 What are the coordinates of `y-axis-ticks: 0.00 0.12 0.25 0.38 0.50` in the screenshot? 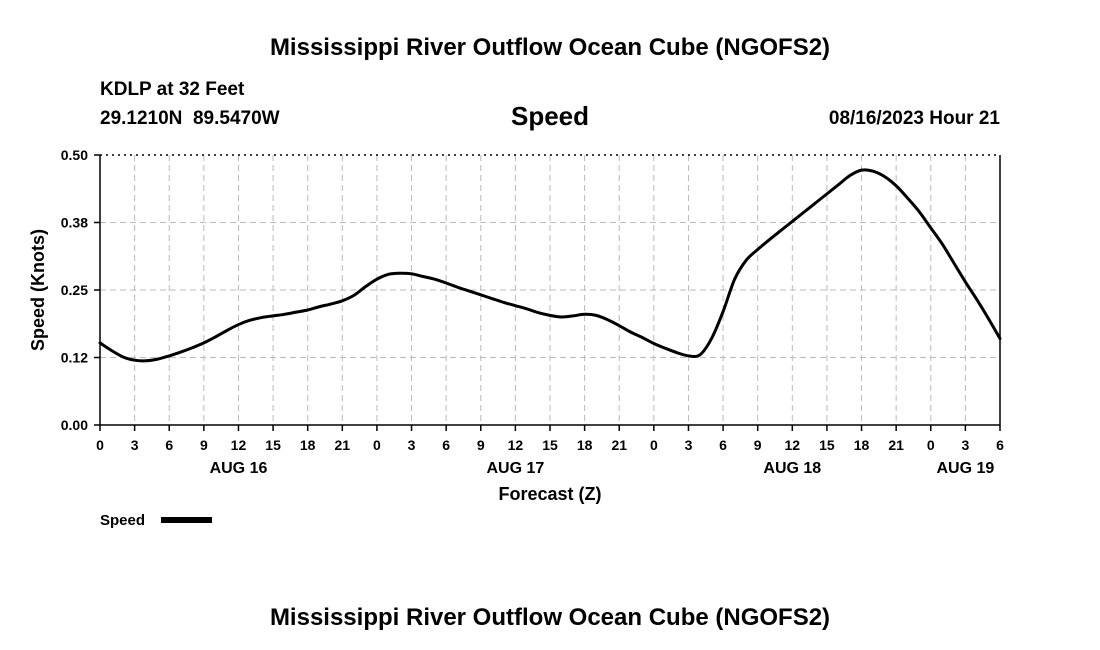 It's located at (80, 290).